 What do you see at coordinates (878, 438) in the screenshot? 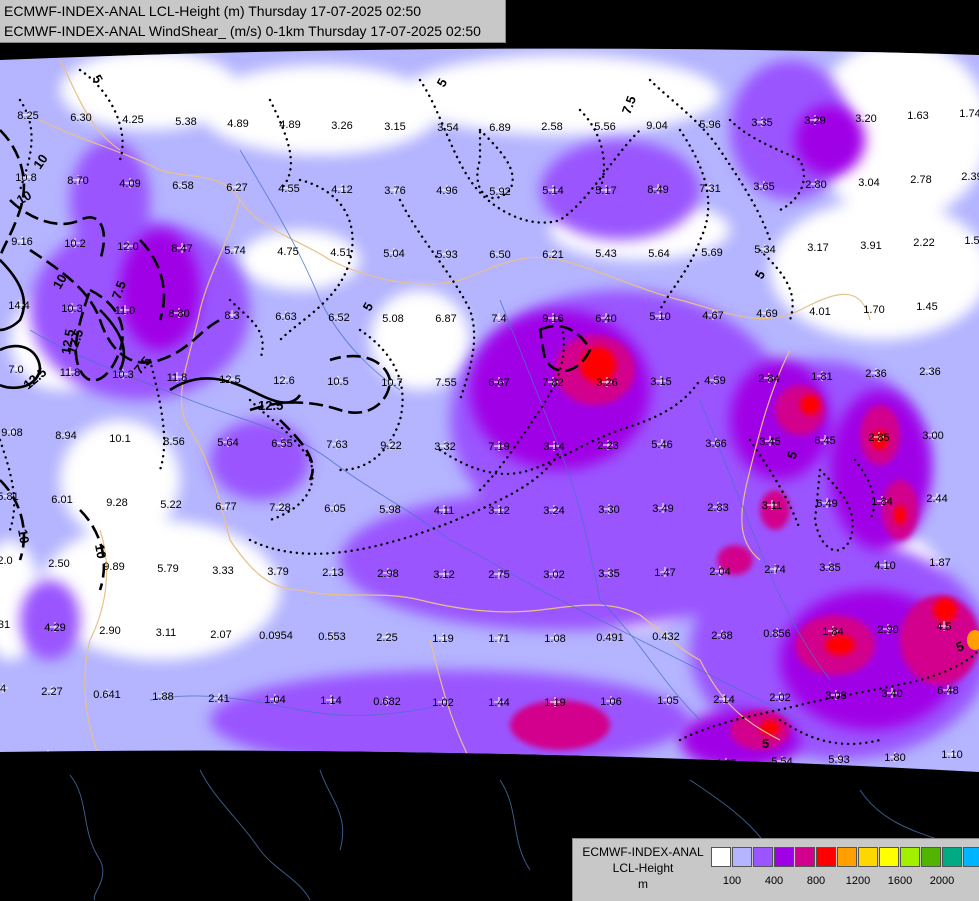
I see `value-text: 2.85` at bounding box center [878, 438].